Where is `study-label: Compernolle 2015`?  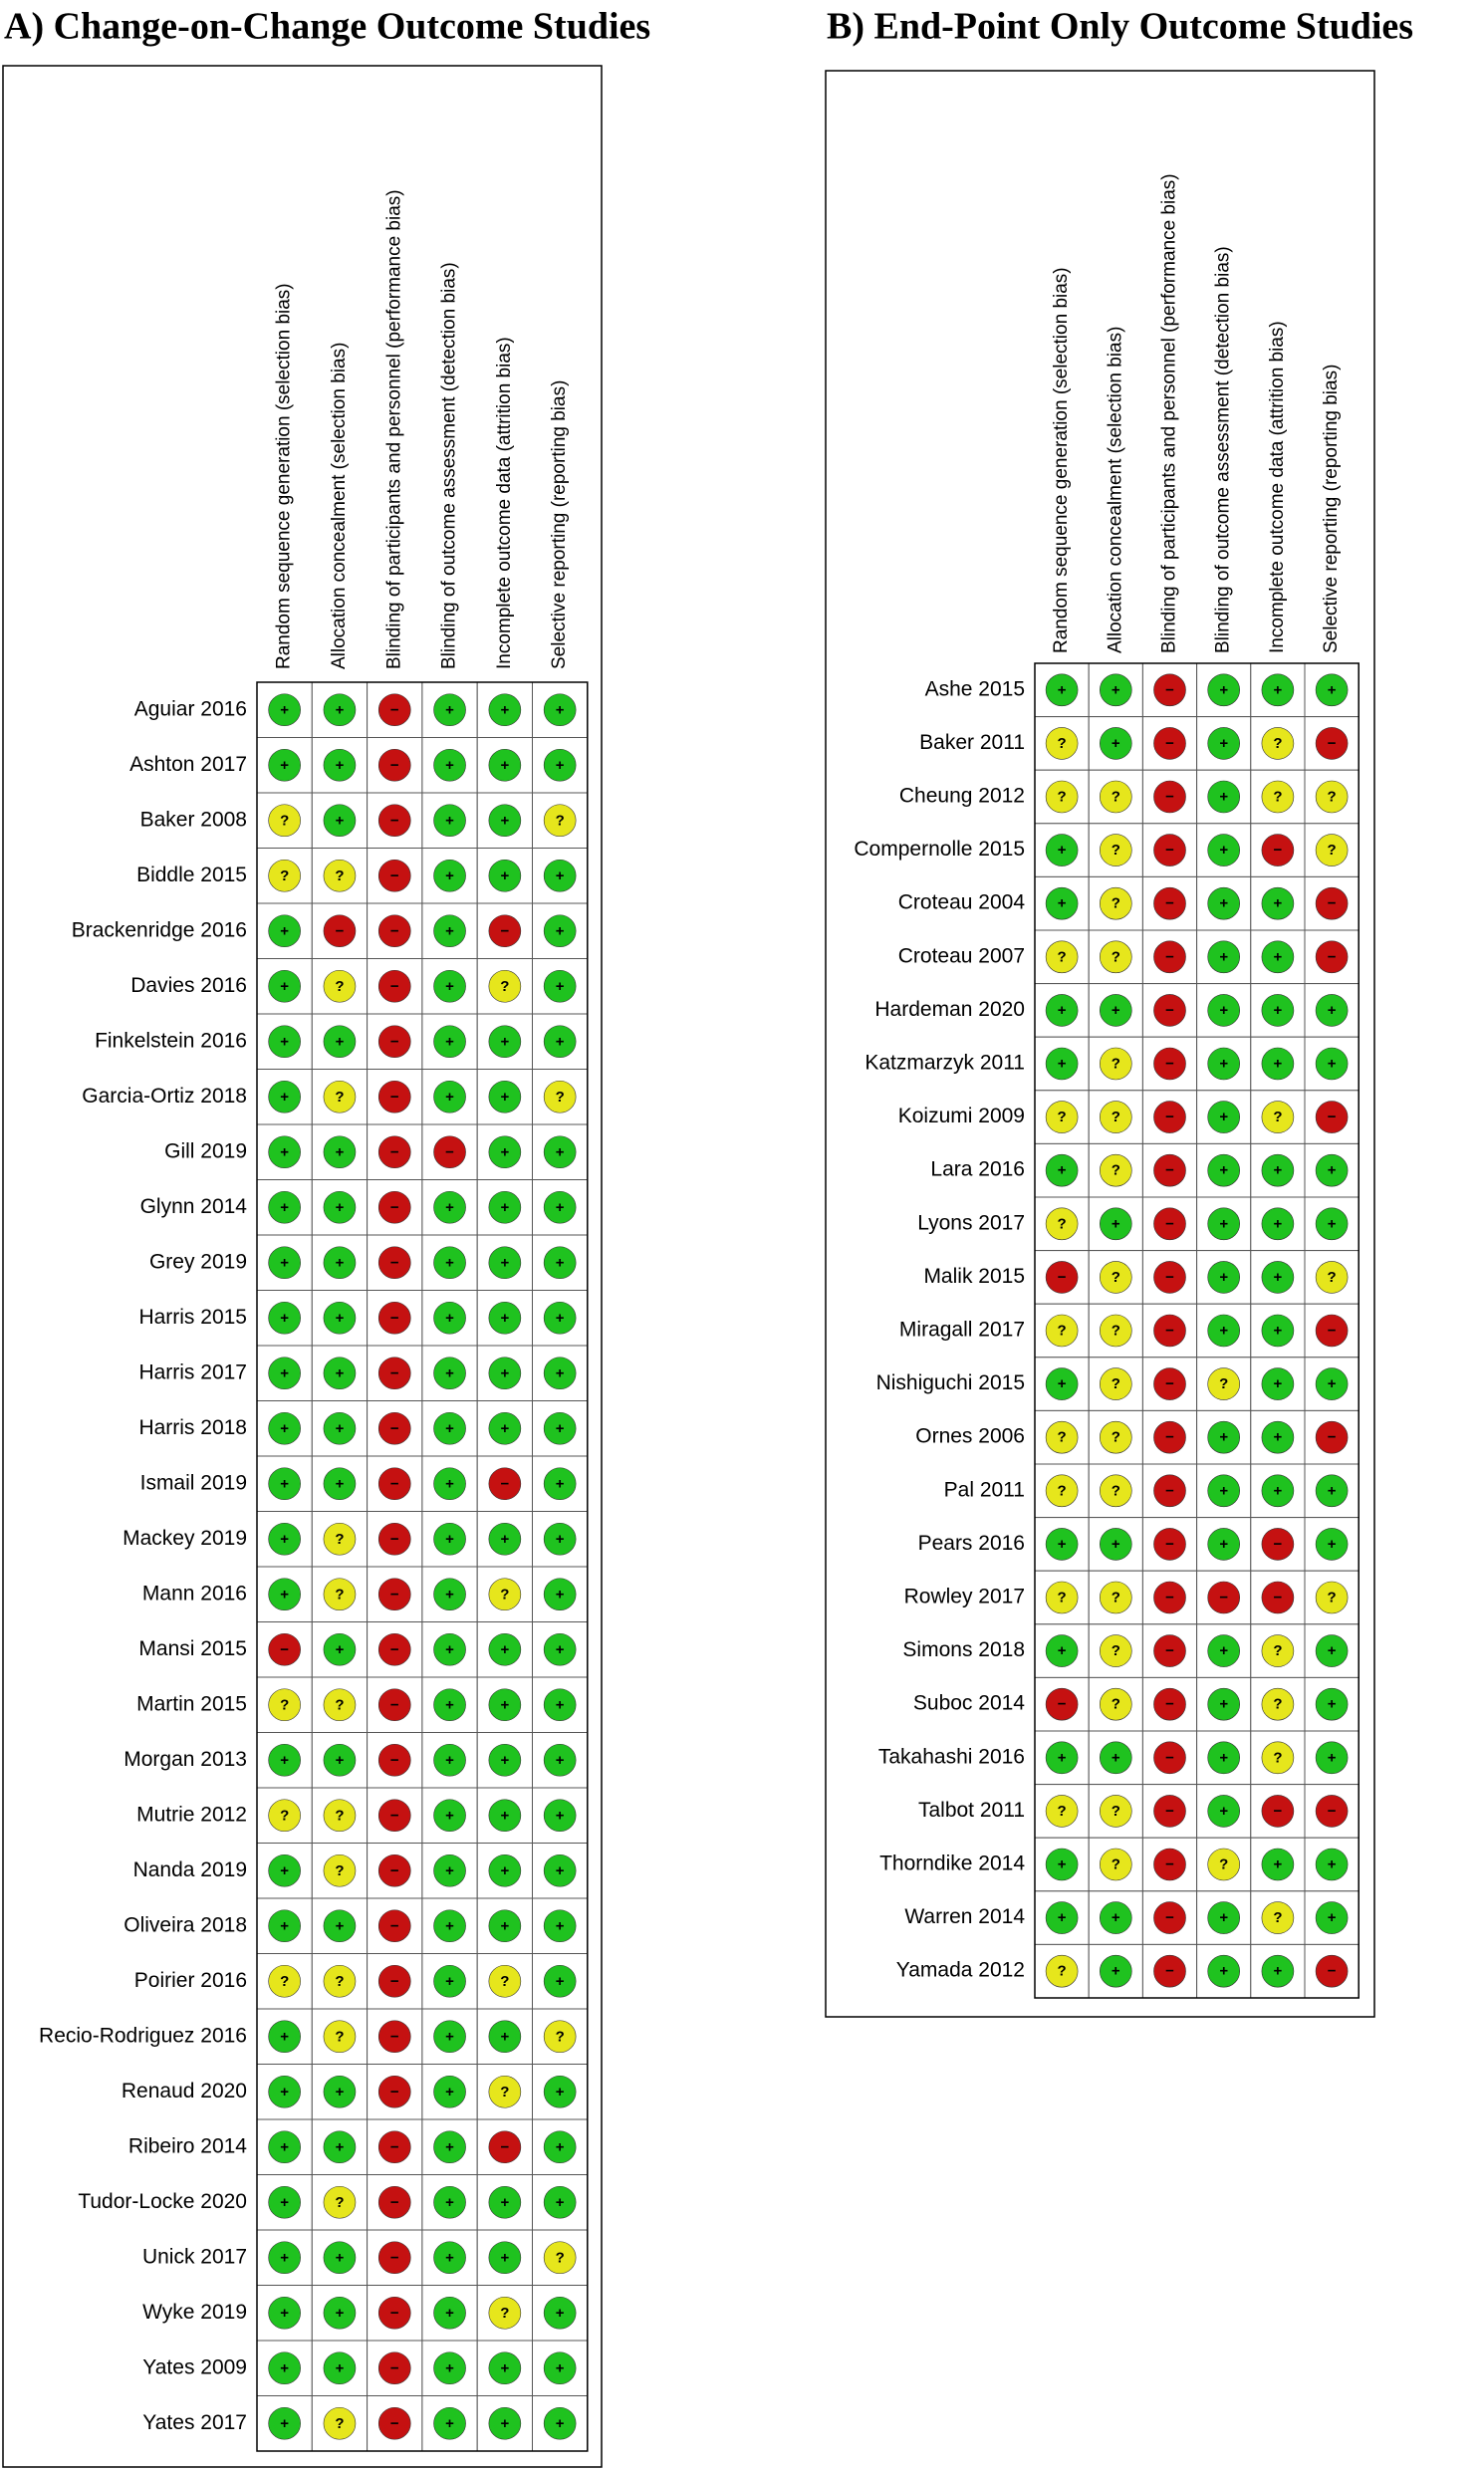
study-label: Compernolle 2015 is located at coordinates (939, 849).